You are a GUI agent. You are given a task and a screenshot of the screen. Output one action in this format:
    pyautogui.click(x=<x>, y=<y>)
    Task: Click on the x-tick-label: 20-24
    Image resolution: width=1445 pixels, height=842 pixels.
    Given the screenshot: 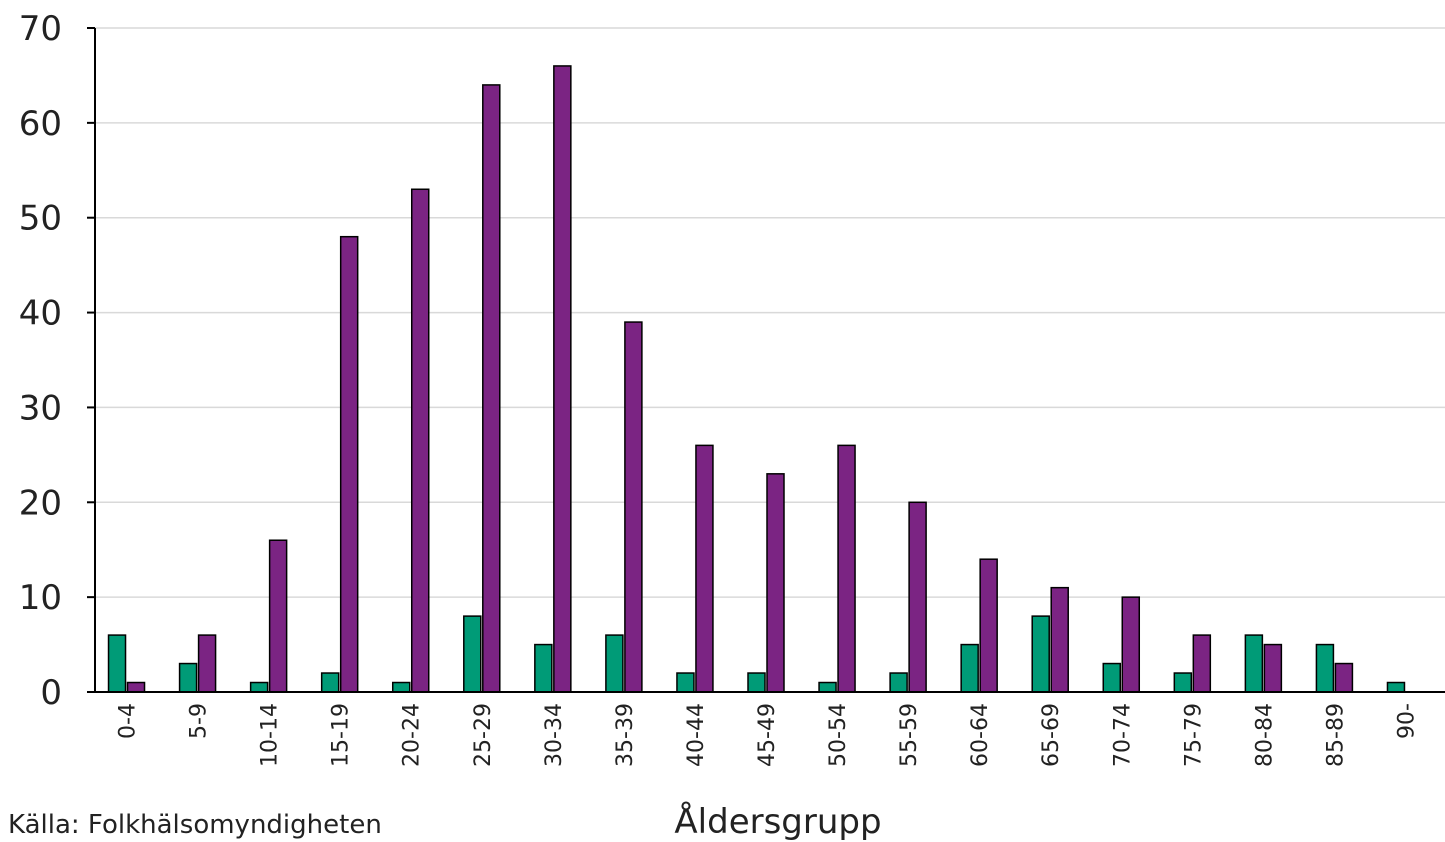 What is the action you would take?
    pyautogui.click(x=412, y=735)
    